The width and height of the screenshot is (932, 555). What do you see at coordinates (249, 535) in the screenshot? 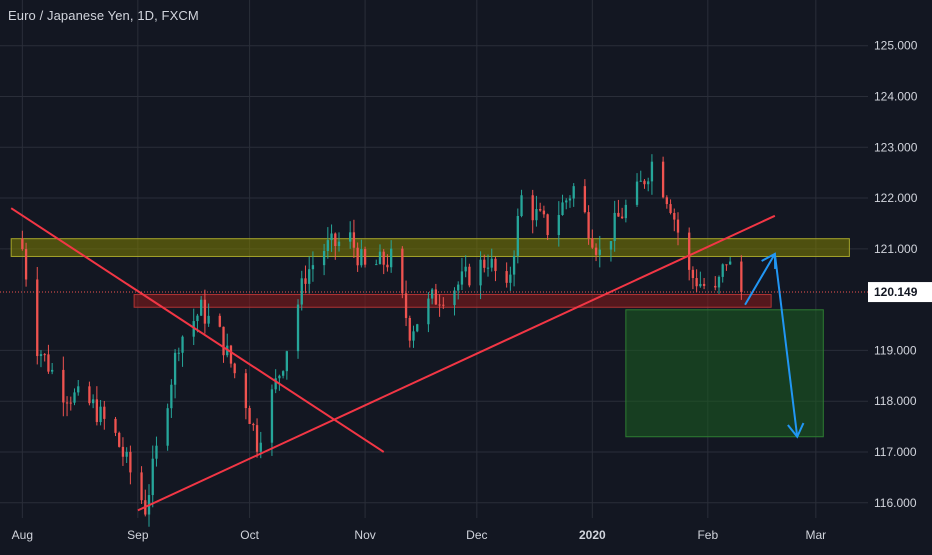
I see `x-tick-label: Oct` at bounding box center [249, 535].